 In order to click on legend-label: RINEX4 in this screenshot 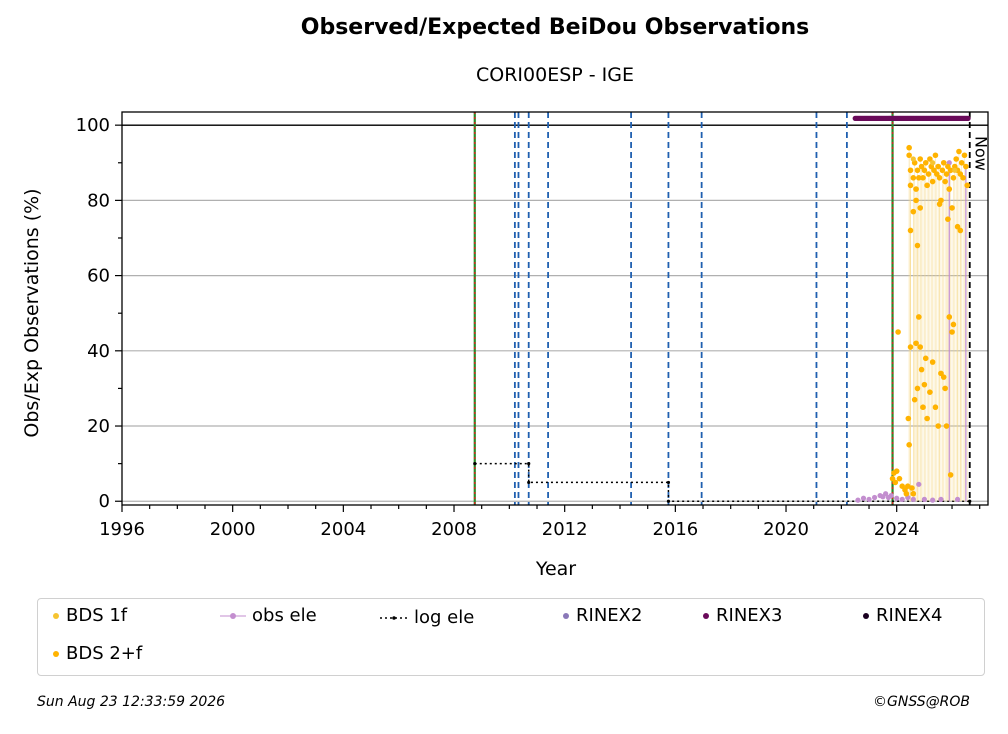, I will do `click(909, 615)`.